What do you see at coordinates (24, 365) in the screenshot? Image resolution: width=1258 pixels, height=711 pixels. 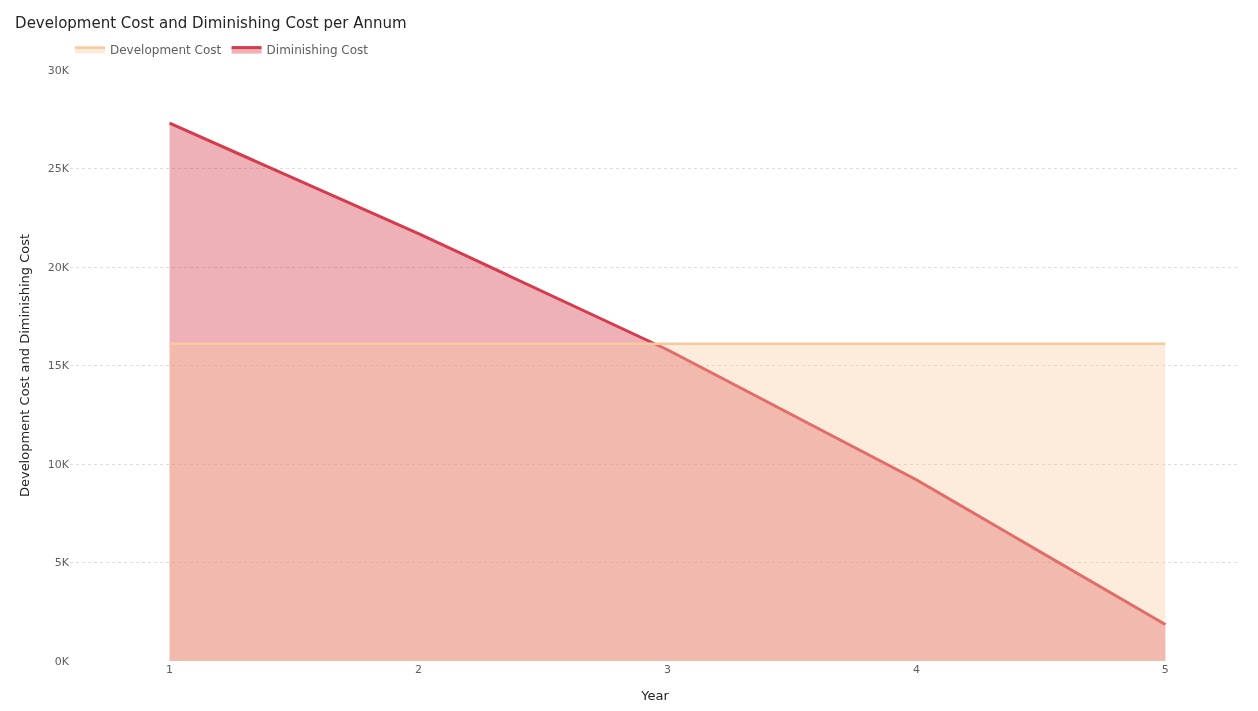 I see `y-axis-title: Development Cost and Diminishing Cost` at bounding box center [24, 365].